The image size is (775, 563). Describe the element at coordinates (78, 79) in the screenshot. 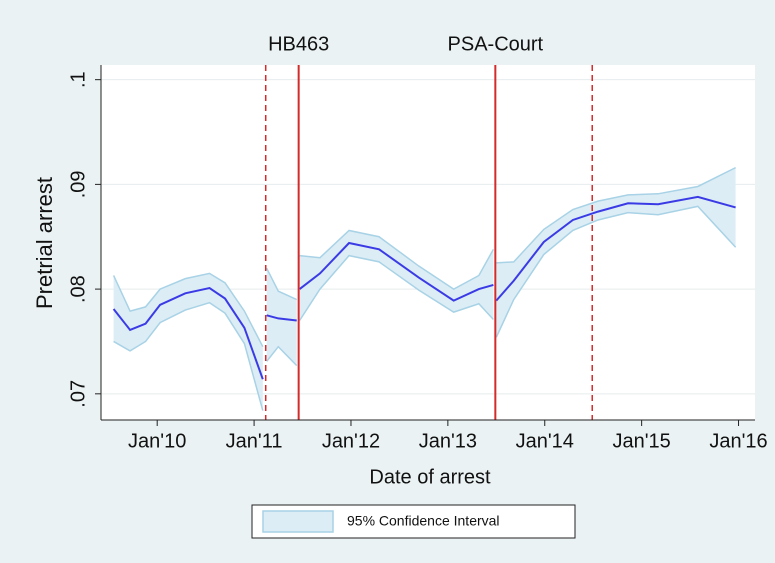

I see `y-tick-label: .1` at that location.